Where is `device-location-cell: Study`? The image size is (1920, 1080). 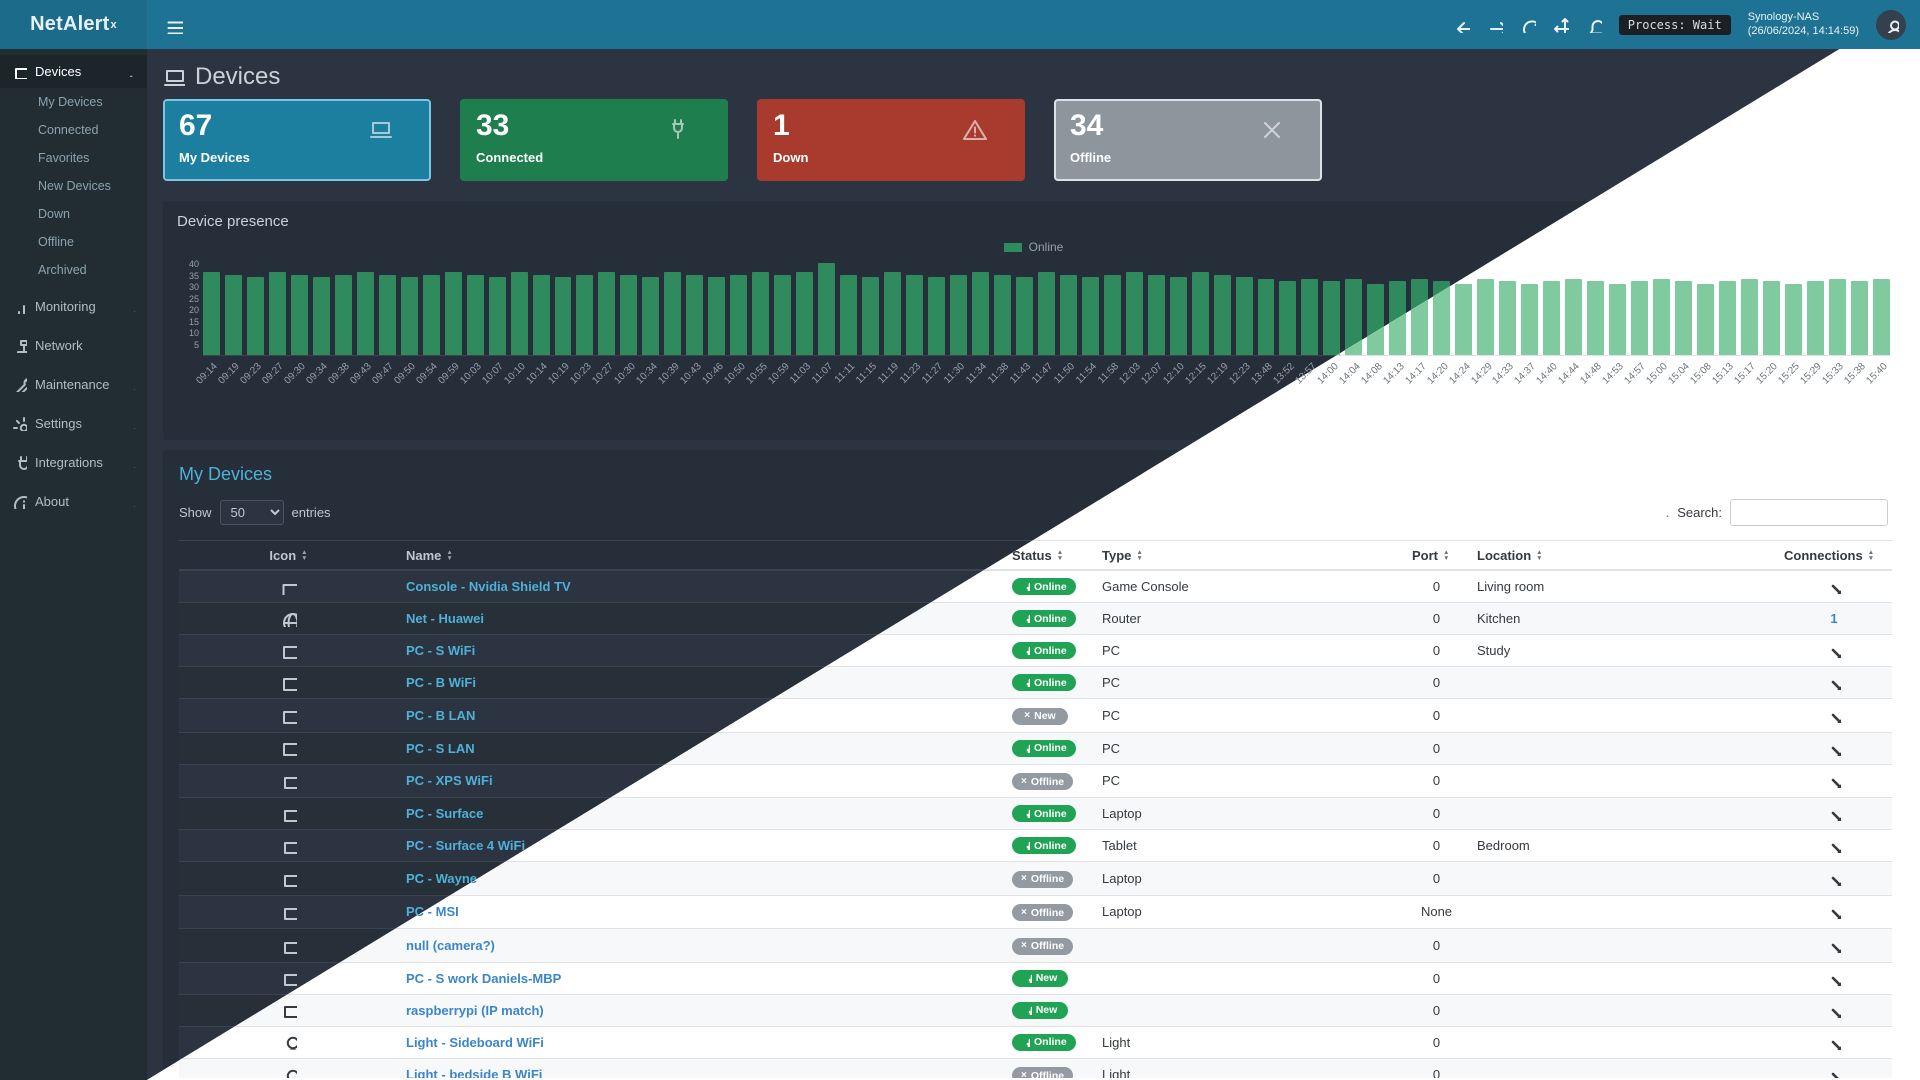 device-location-cell: Study is located at coordinates (1622, 651).